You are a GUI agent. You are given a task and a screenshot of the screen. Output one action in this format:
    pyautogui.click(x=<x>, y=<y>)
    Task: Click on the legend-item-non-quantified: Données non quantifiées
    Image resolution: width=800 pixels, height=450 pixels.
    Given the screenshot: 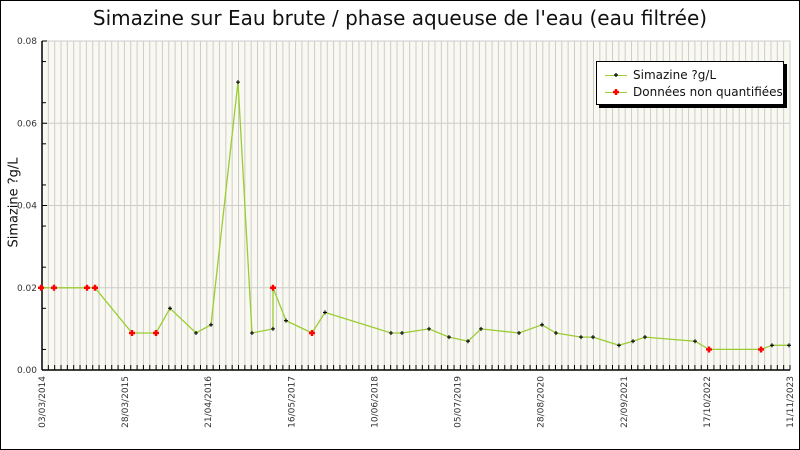 What is the action you would take?
    pyautogui.click(x=694, y=92)
    